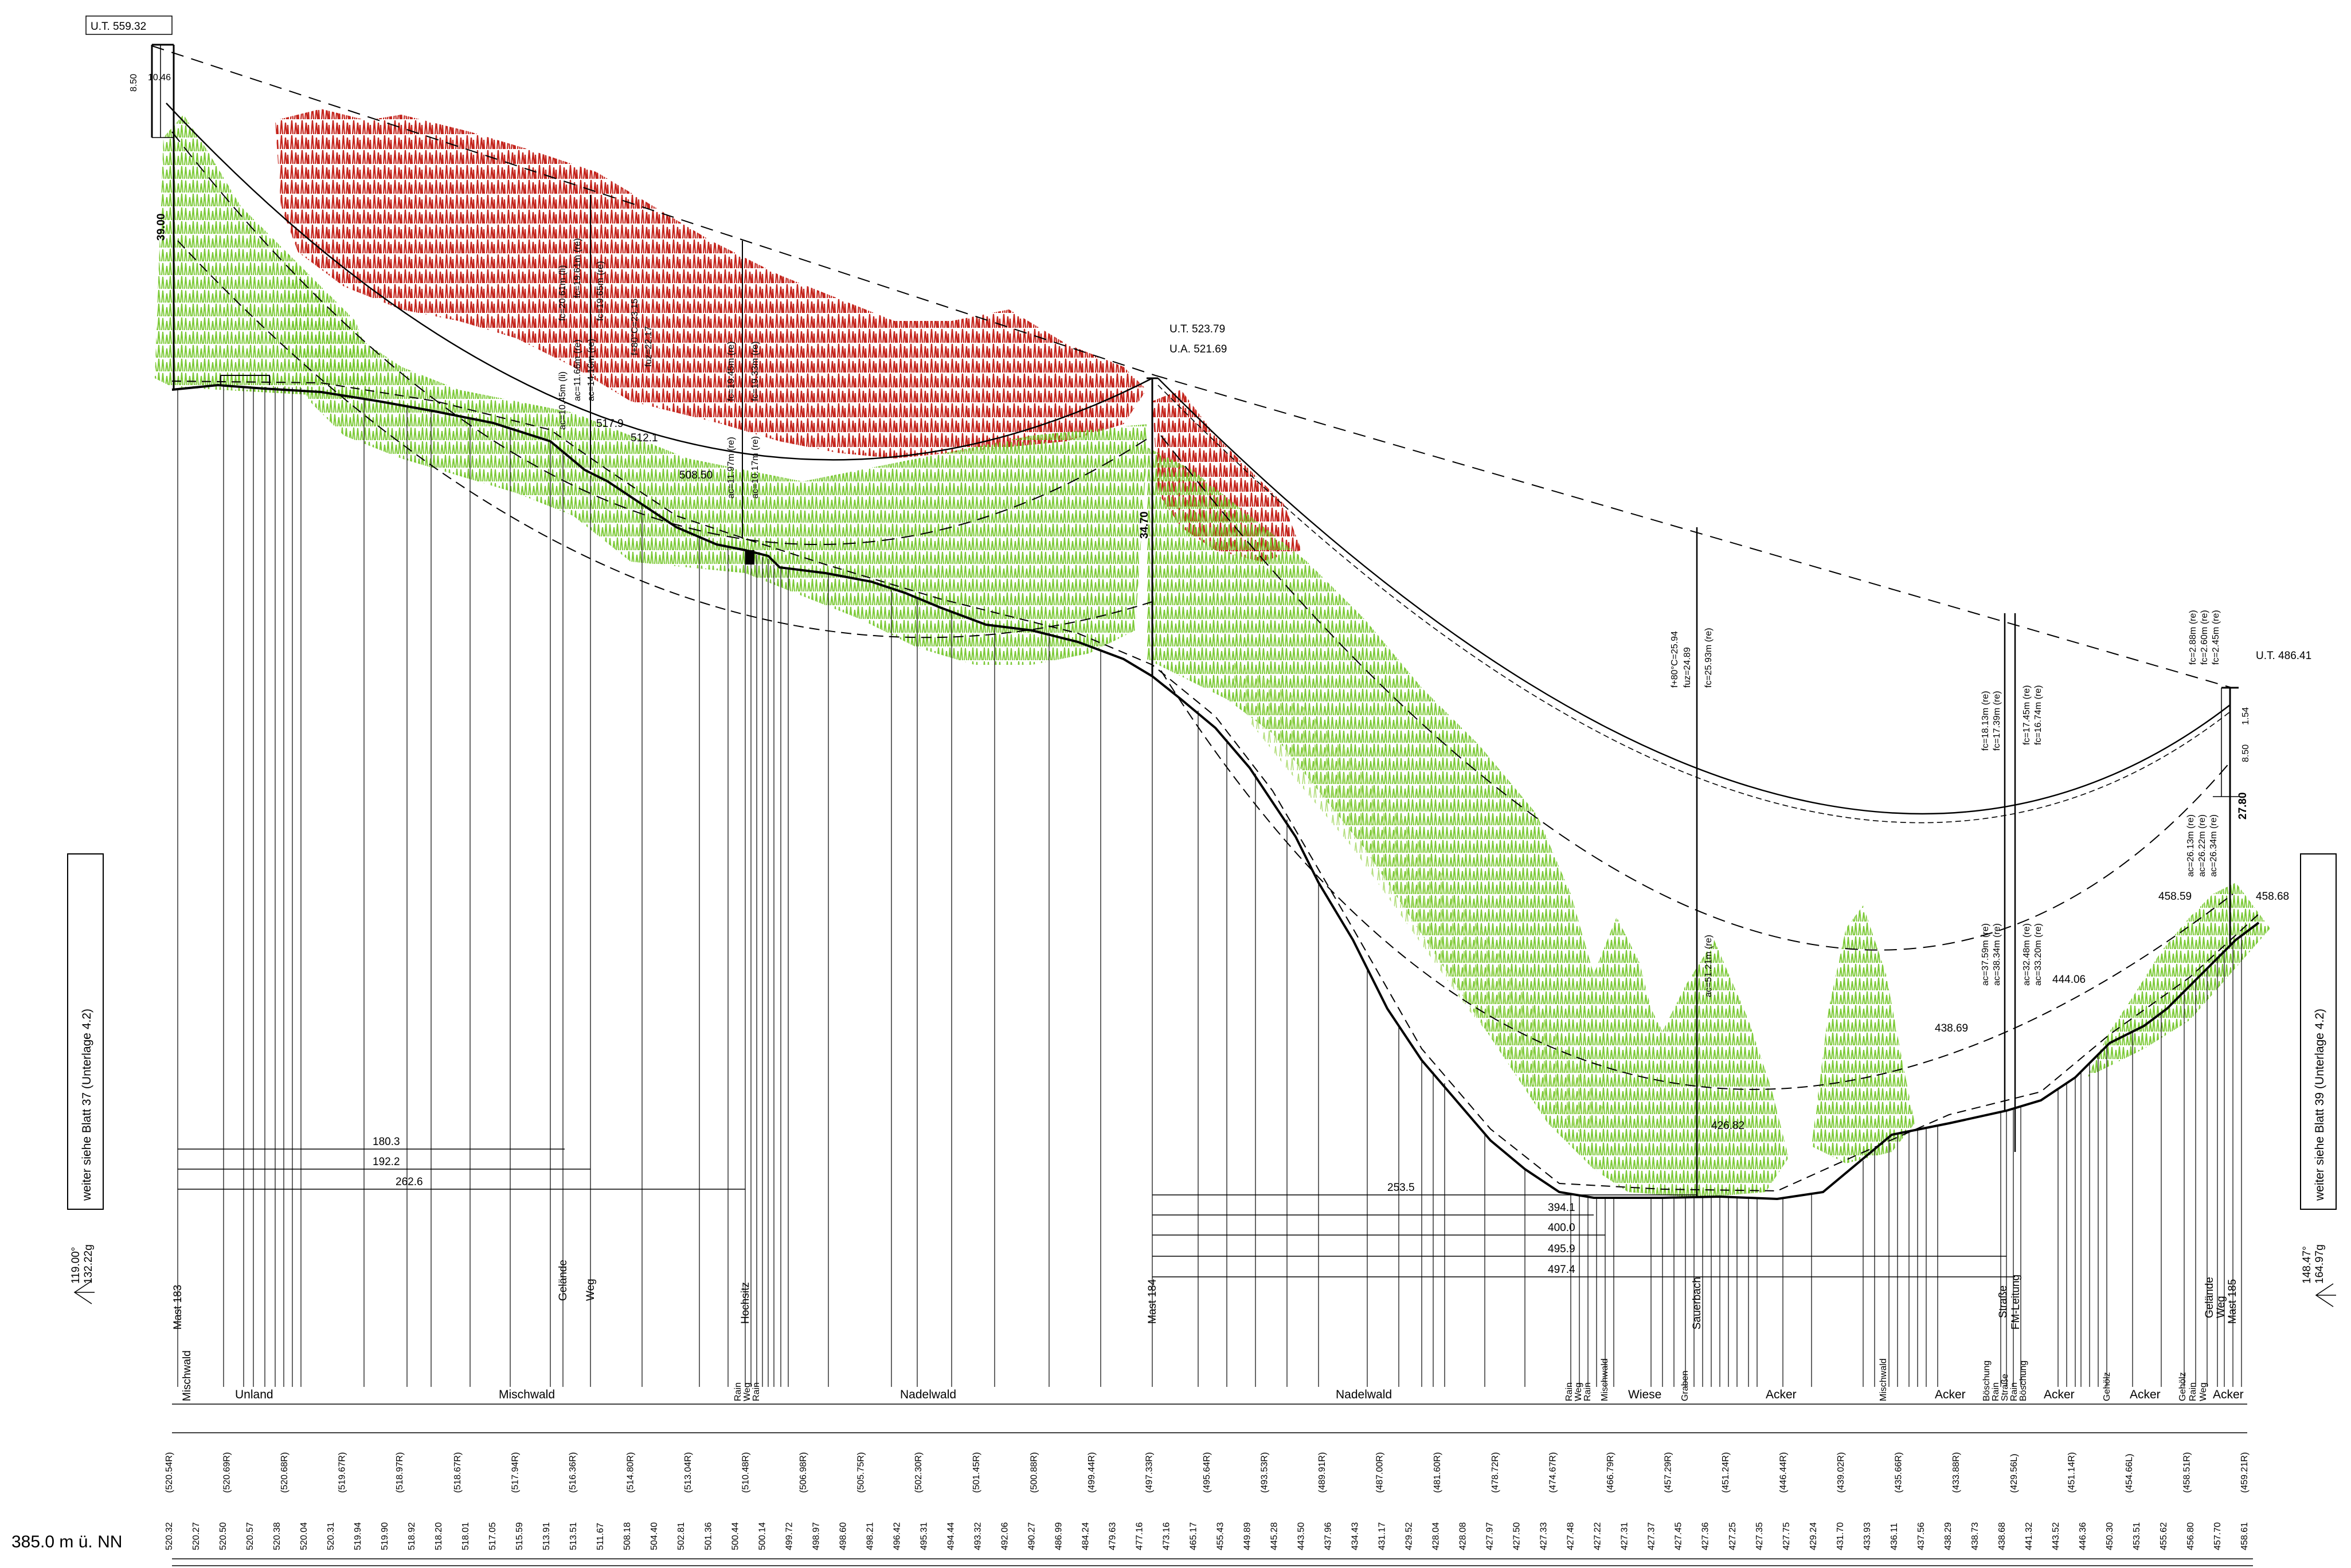  What do you see at coordinates (563, 293) in the screenshot?
I see `clearance-label: fc=20.61m (li)` at bounding box center [563, 293].